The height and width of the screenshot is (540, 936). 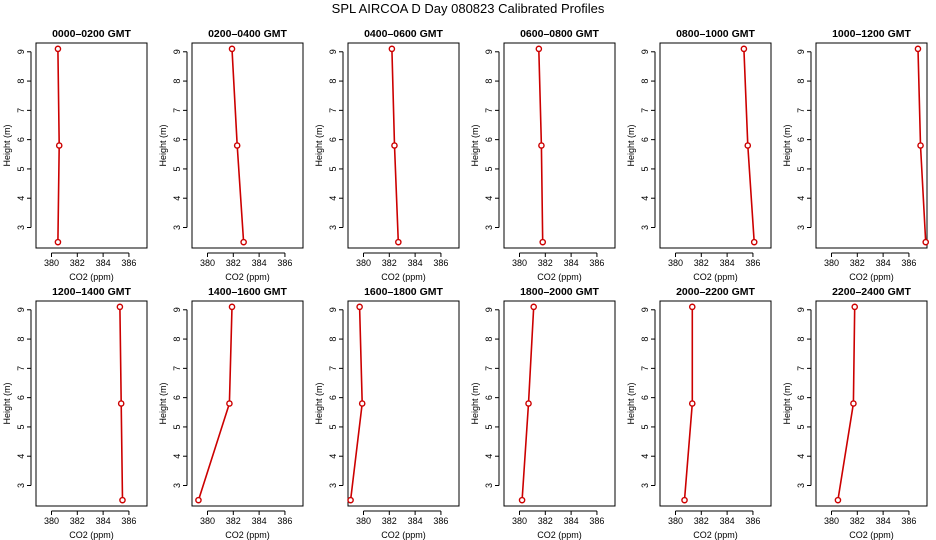 I want to click on panel-title: 2200–2400 GMT, so click(x=871, y=292).